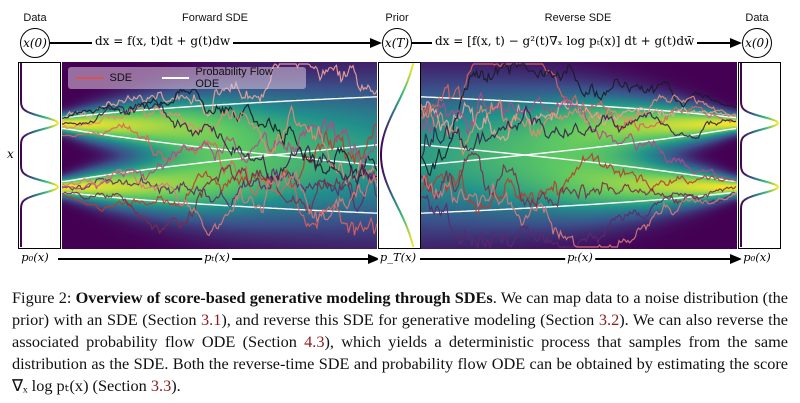  I want to click on node-x0-end: x(0), so click(757, 43).